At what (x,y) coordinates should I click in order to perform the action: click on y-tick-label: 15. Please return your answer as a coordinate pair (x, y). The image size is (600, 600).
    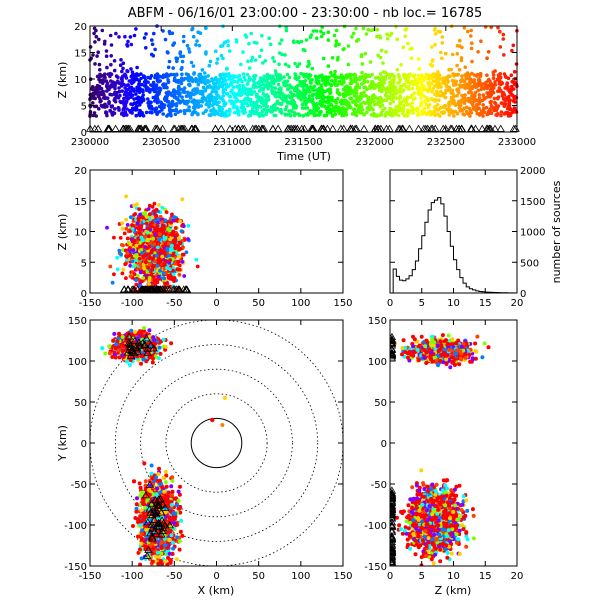
    Looking at the image, I should click on (80, 54).